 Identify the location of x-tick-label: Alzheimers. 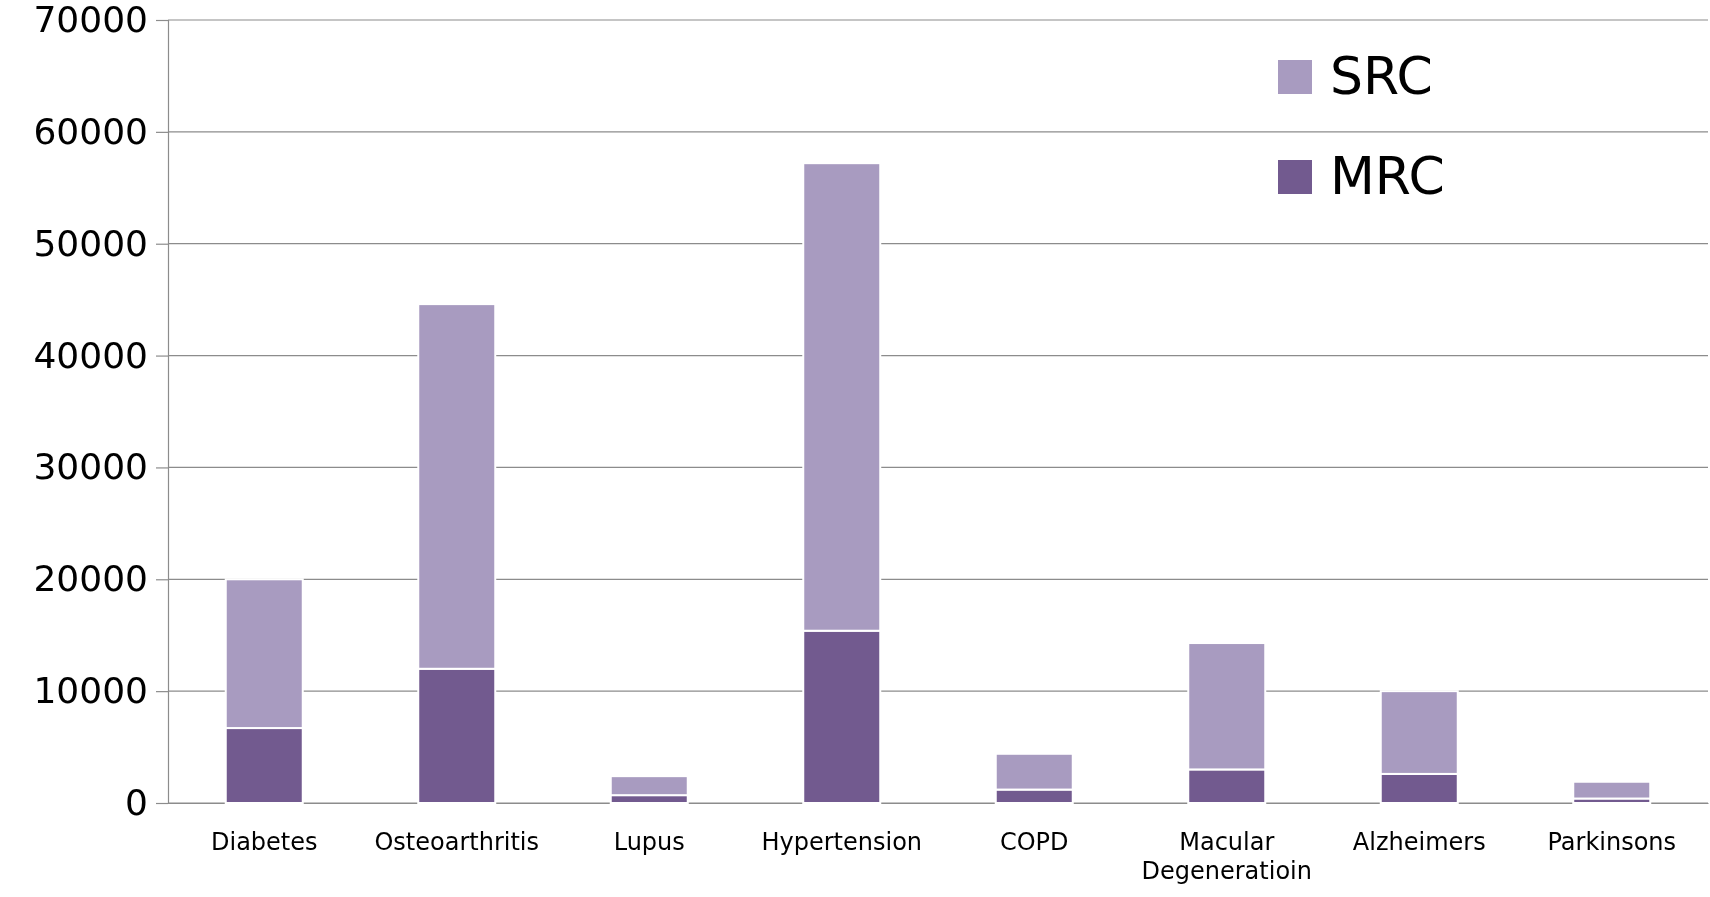
(1419, 842).